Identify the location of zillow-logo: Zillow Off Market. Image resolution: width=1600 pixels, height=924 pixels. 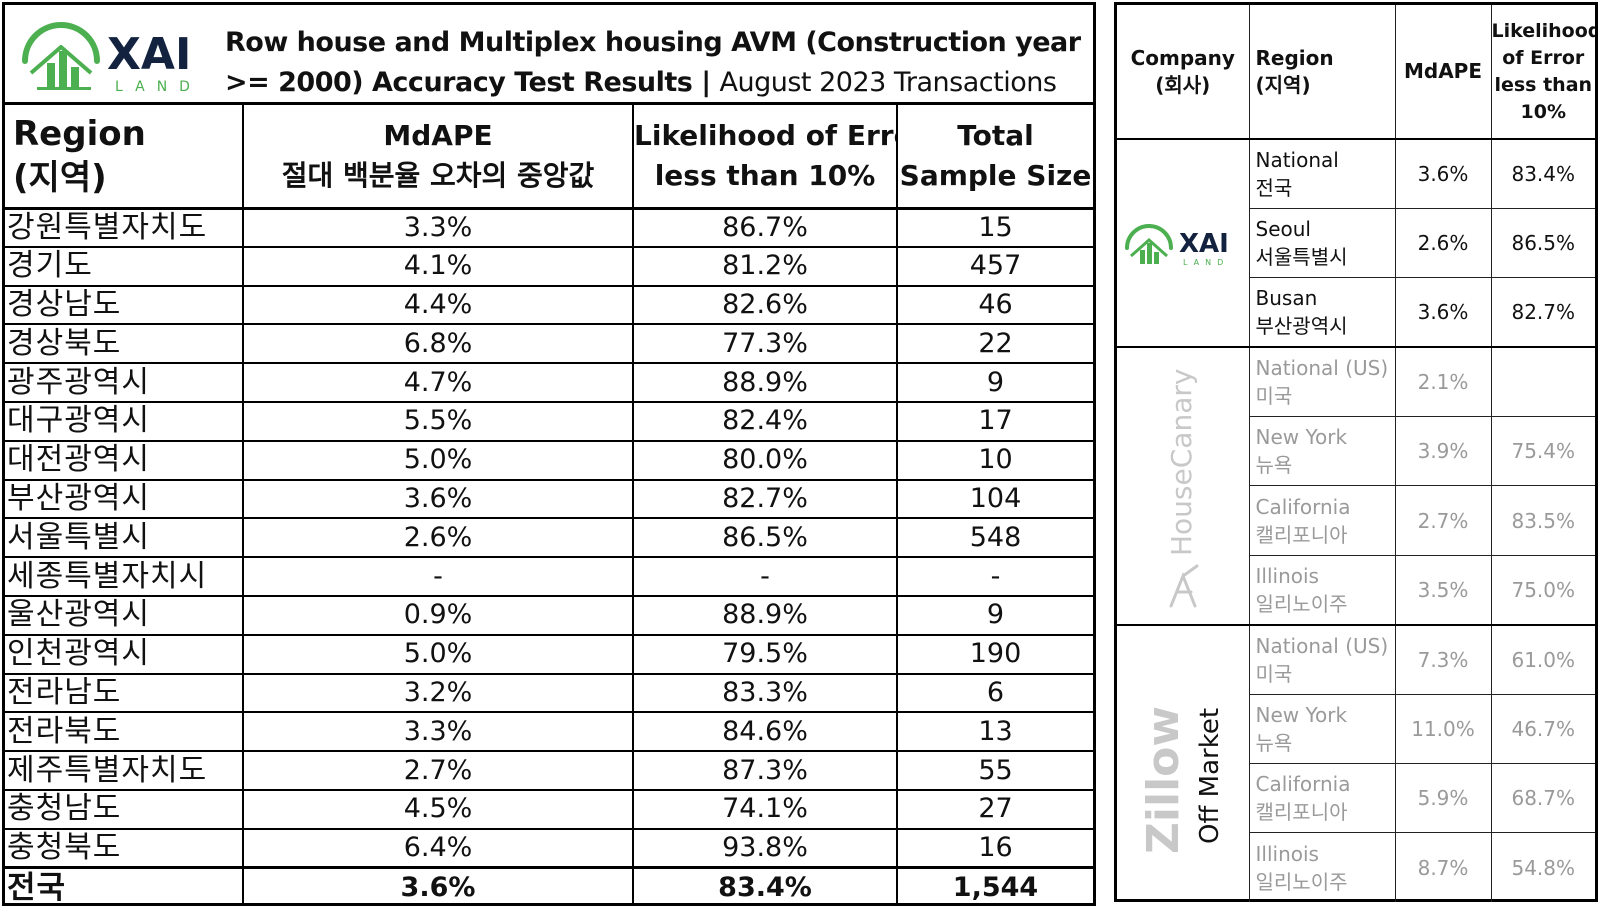
(1181, 780).